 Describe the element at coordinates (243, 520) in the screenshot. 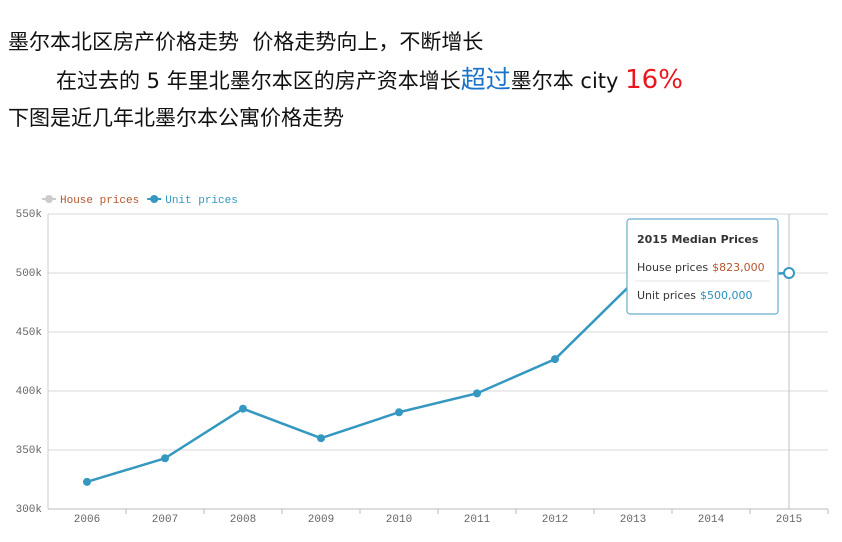

I see `x-tick-label: 2008` at that location.